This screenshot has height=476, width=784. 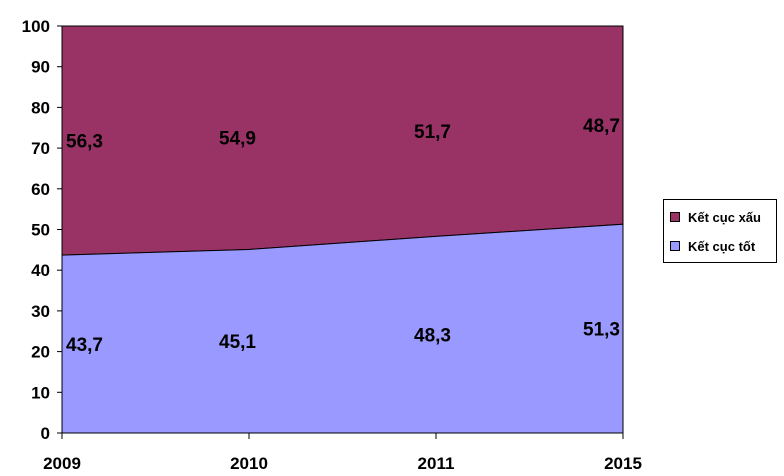 I want to click on y-tick-label: 90, so click(x=40, y=67).